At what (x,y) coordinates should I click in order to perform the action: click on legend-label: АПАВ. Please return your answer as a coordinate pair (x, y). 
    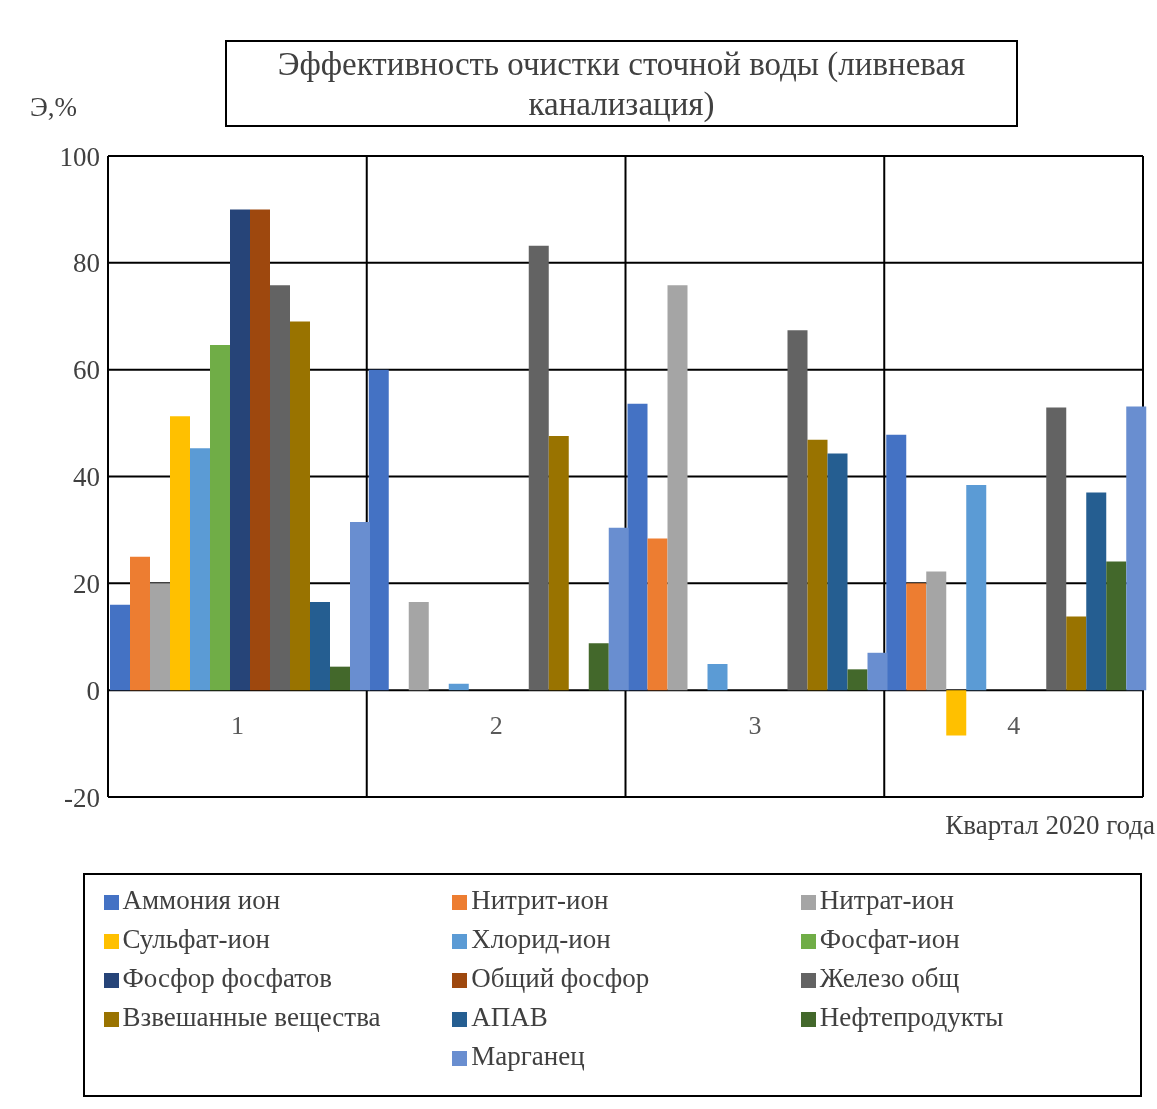
    Looking at the image, I should click on (509, 1017).